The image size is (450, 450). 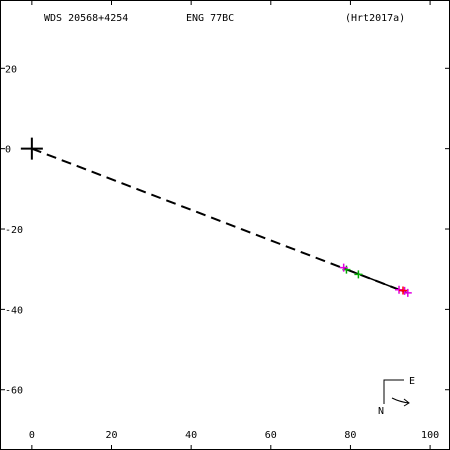 I want to click on x-tick-label: 0, so click(x=32, y=435).